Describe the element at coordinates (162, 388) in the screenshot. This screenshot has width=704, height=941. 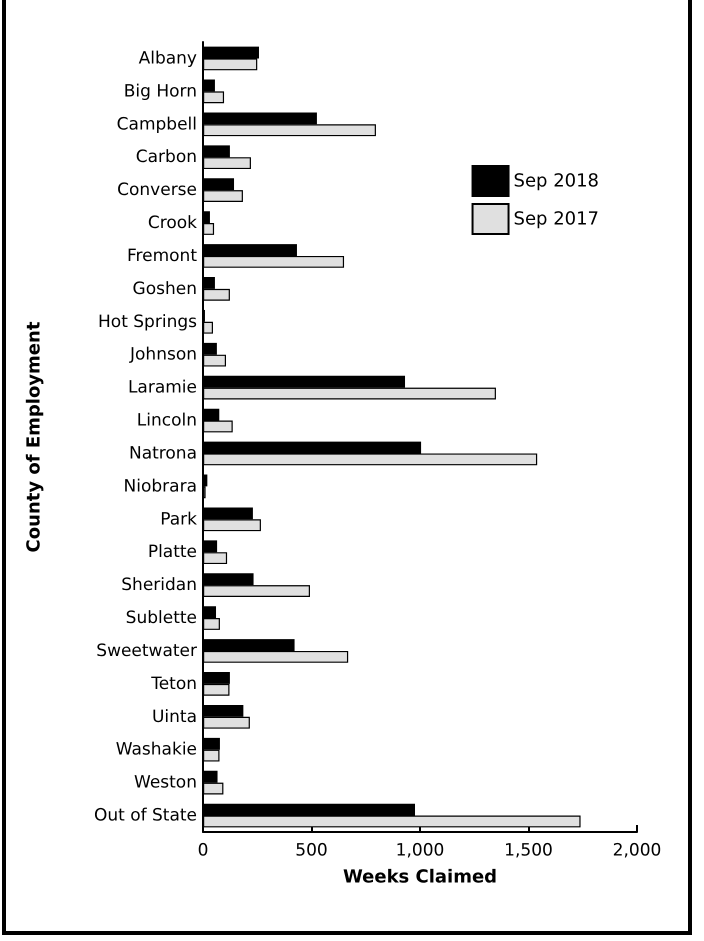
I see `y-tick-label: Laramie` at that location.